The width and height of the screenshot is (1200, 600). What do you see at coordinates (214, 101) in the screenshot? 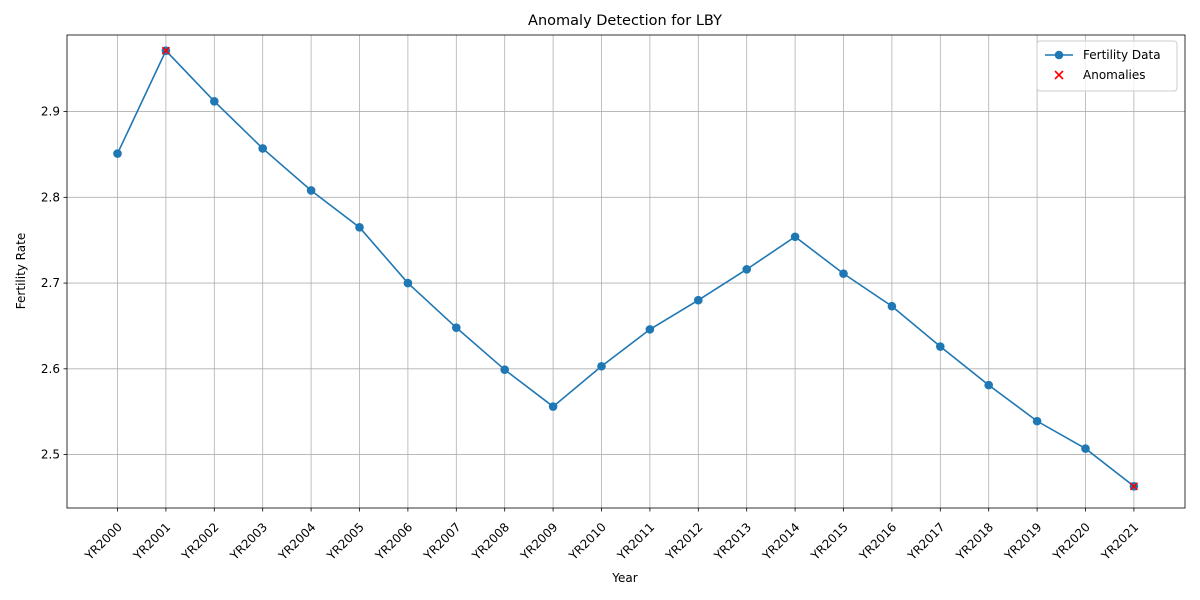
I see `data-point-YR2002` at bounding box center [214, 101].